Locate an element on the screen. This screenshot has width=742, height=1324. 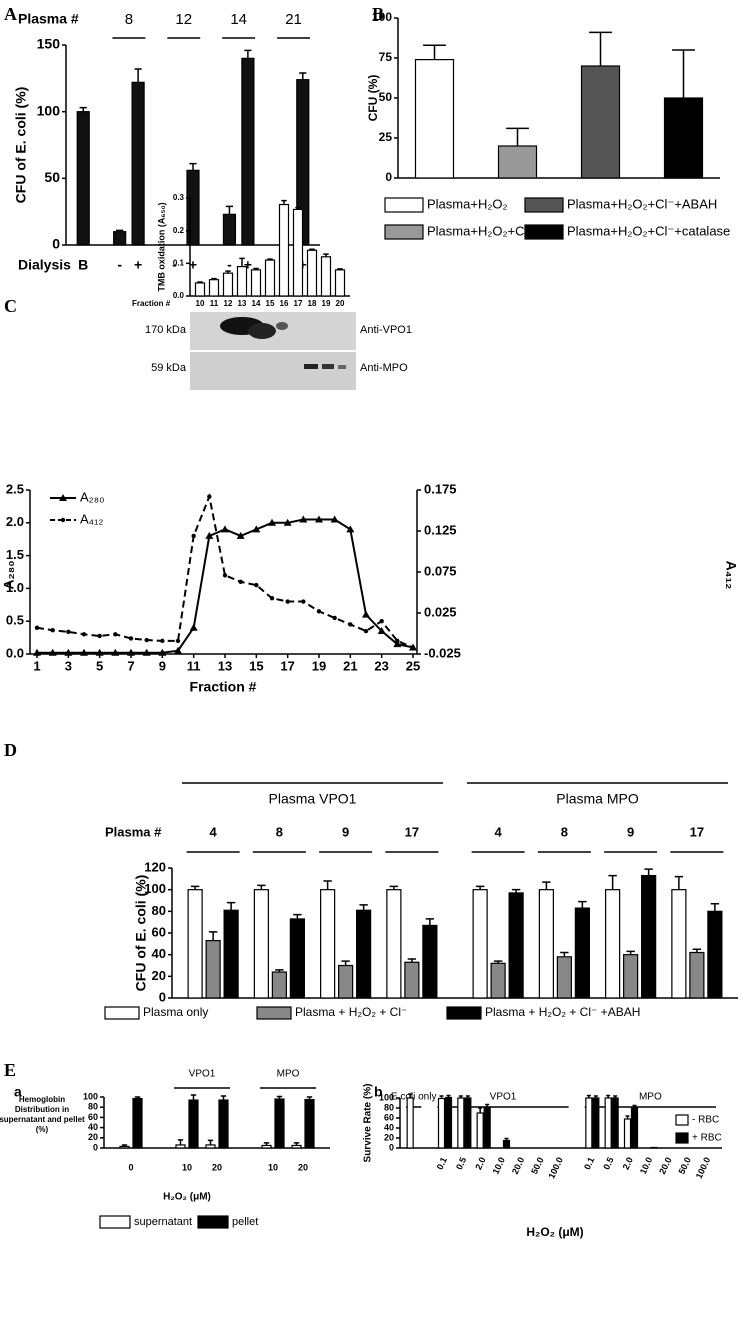
x-tick-label: 10.0 is located at coordinates (646, 1166).